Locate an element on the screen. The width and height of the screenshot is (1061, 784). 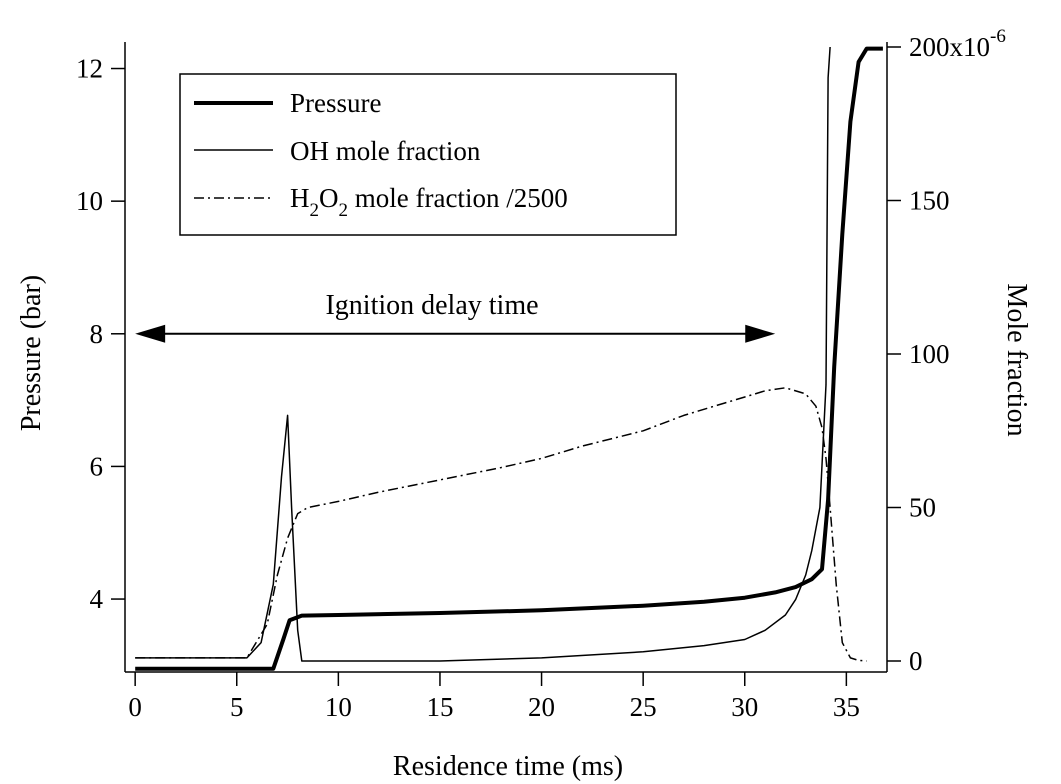
h2o2-sub2: 2 is located at coordinates (344, 210).